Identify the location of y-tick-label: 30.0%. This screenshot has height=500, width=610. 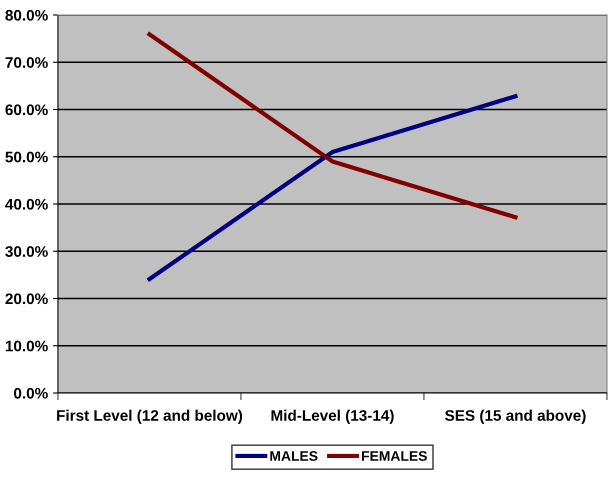
(26, 251).